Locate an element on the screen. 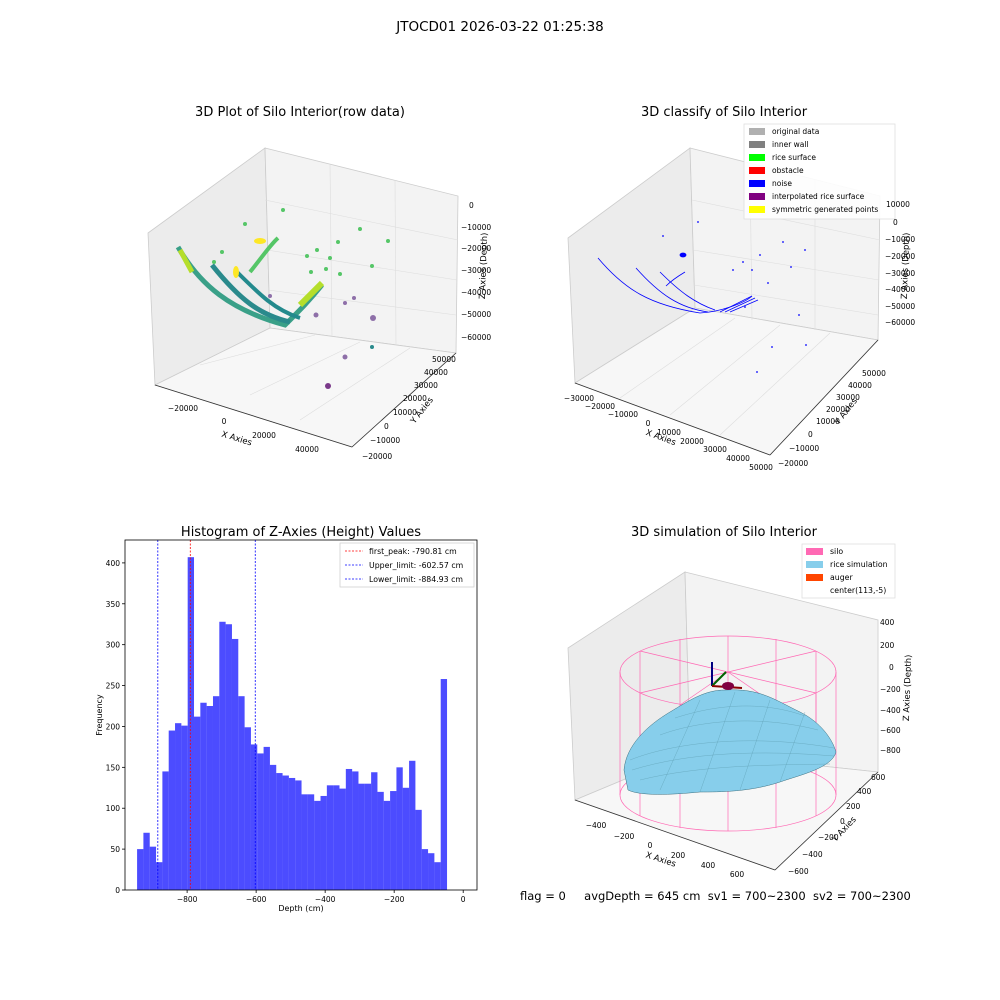 Image resolution: width=1000 pixels, height=1000 pixels. raw-zlabel: Z Axies (Depth) is located at coordinates (484, 265).